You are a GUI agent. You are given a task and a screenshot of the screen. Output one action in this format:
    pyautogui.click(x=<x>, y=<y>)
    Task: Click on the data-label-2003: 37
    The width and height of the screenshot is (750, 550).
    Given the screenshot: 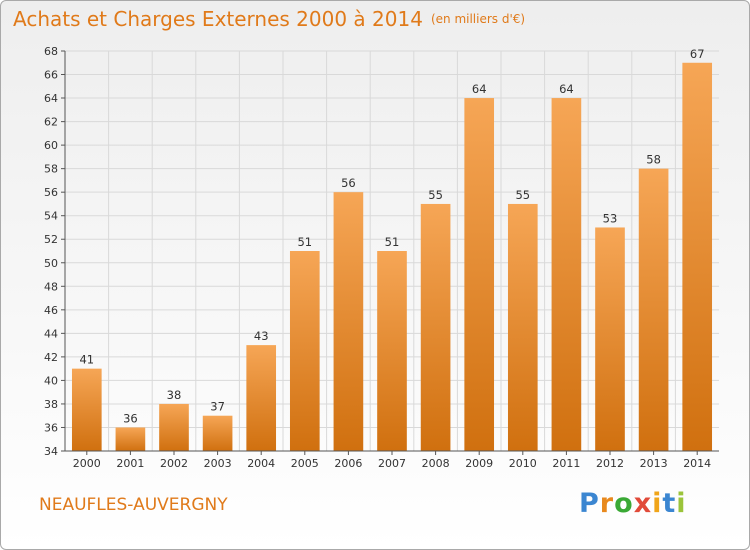 What is the action you would take?
    pyautogui.click(x=217, y=407)
    